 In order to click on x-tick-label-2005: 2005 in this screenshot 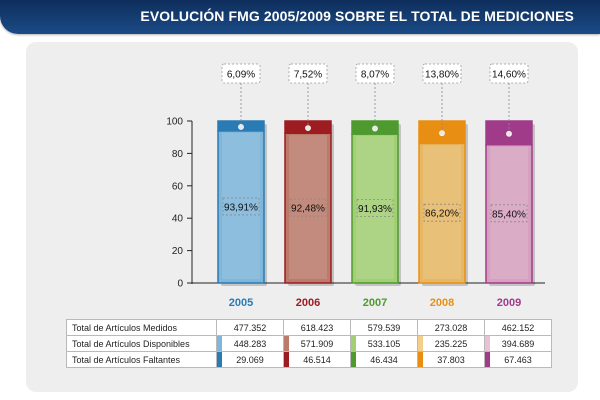, I will do `click(241, 303)`.